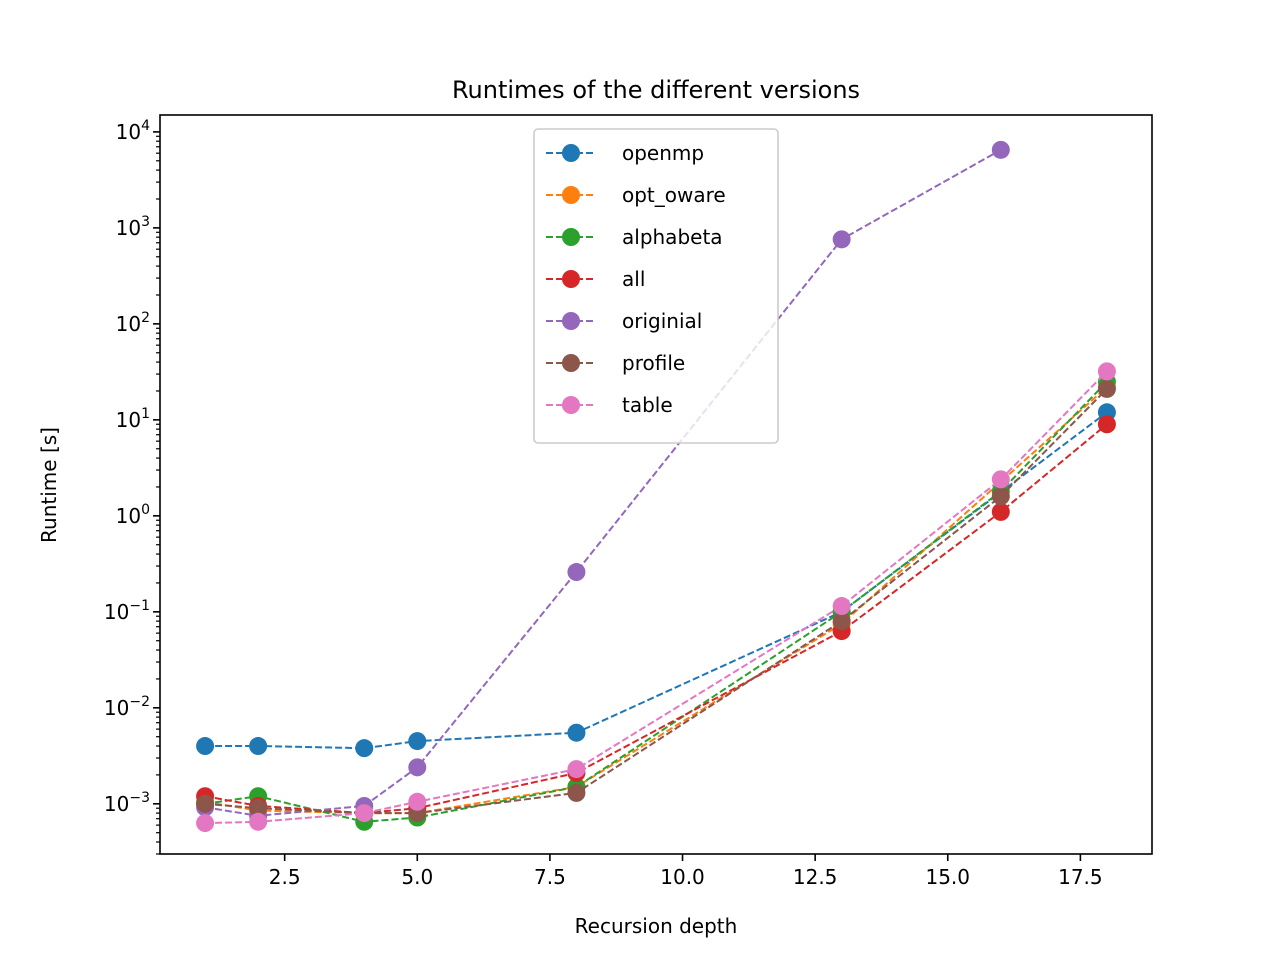 The height and width of the screenshot is (960, 1280). Describe the element at coordinates (133, 323) in the screenshot. I see `y-tick-label: 10²` at that location.